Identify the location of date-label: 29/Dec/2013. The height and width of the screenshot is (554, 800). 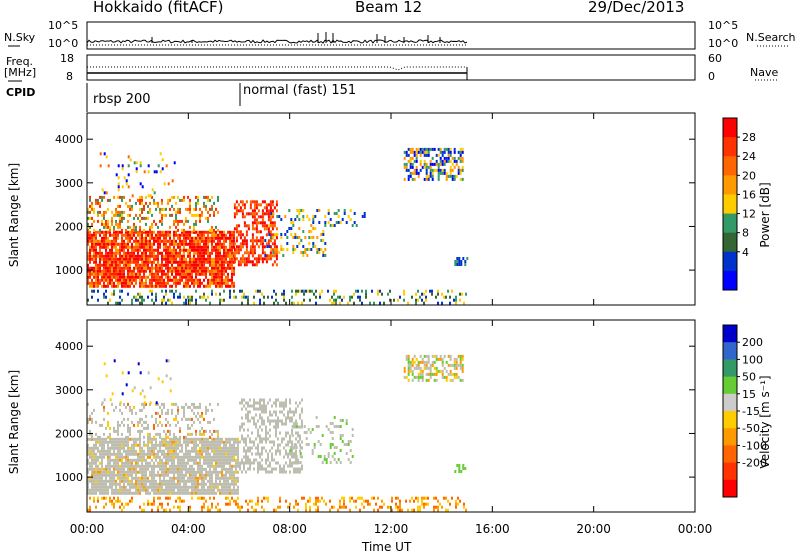
(636, 8).